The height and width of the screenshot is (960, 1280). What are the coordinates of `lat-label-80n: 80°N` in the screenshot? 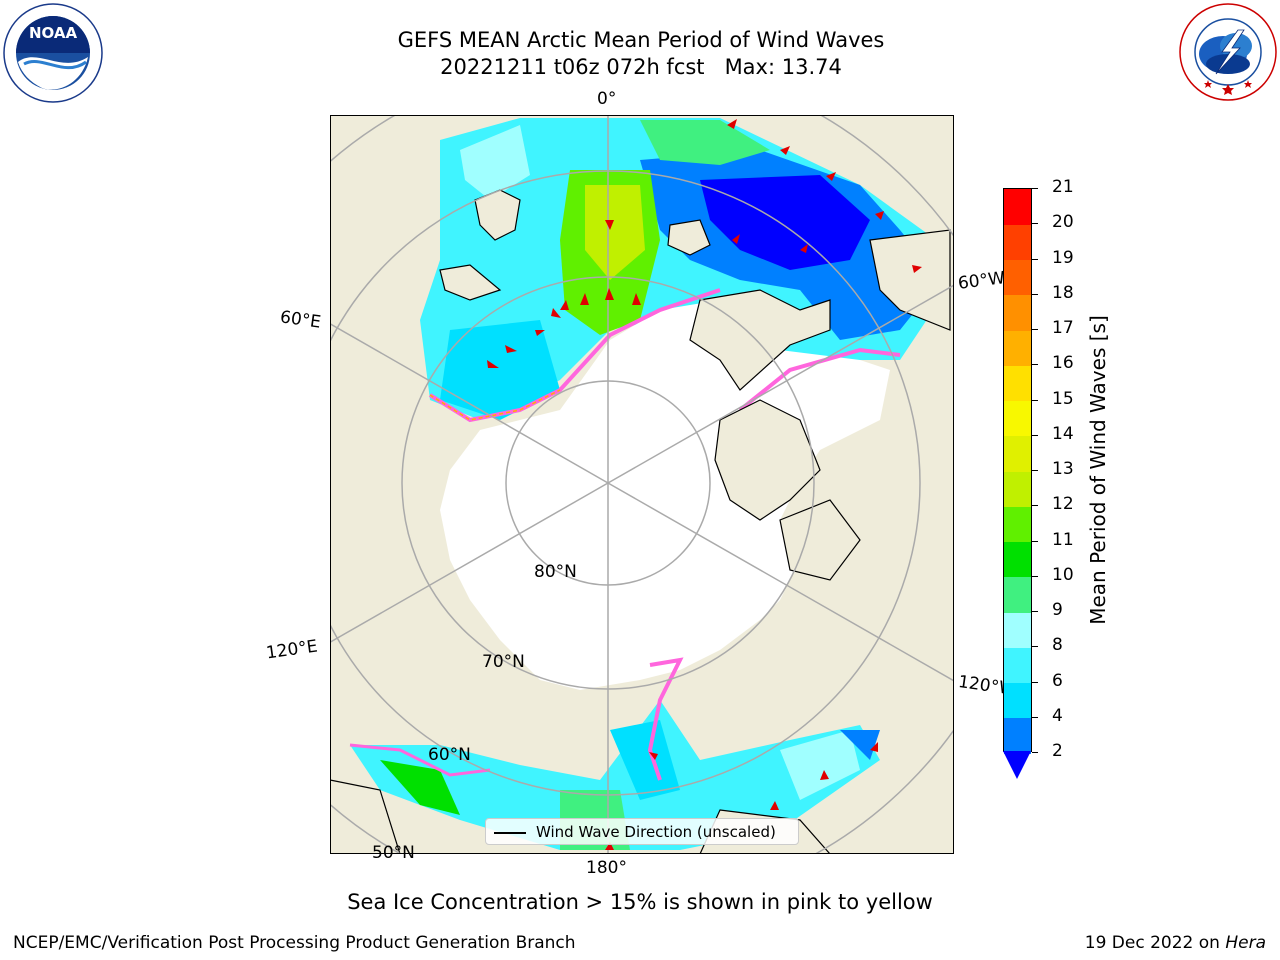 It's located at (555, 572).